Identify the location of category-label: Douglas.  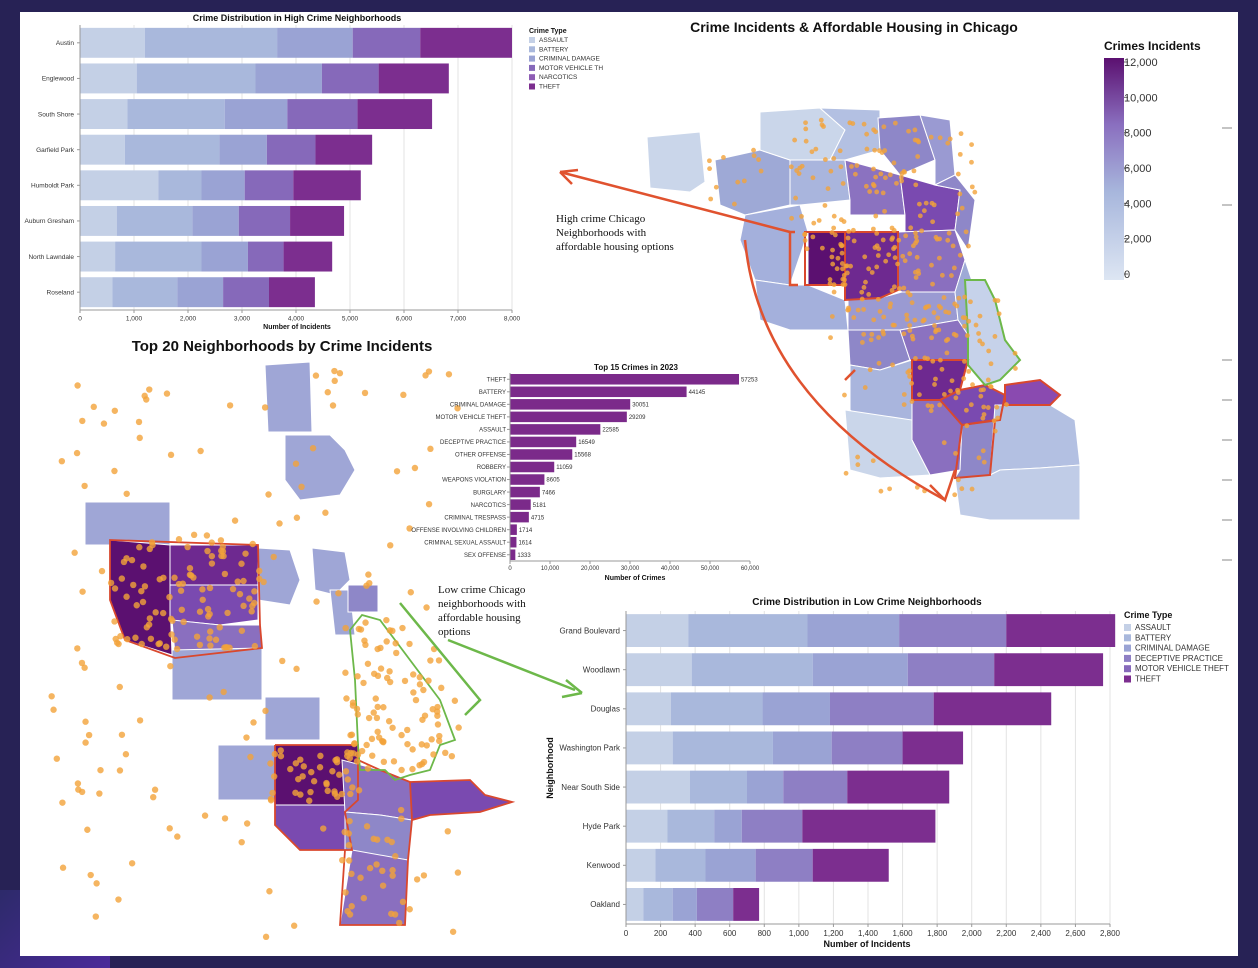
(605, 709).